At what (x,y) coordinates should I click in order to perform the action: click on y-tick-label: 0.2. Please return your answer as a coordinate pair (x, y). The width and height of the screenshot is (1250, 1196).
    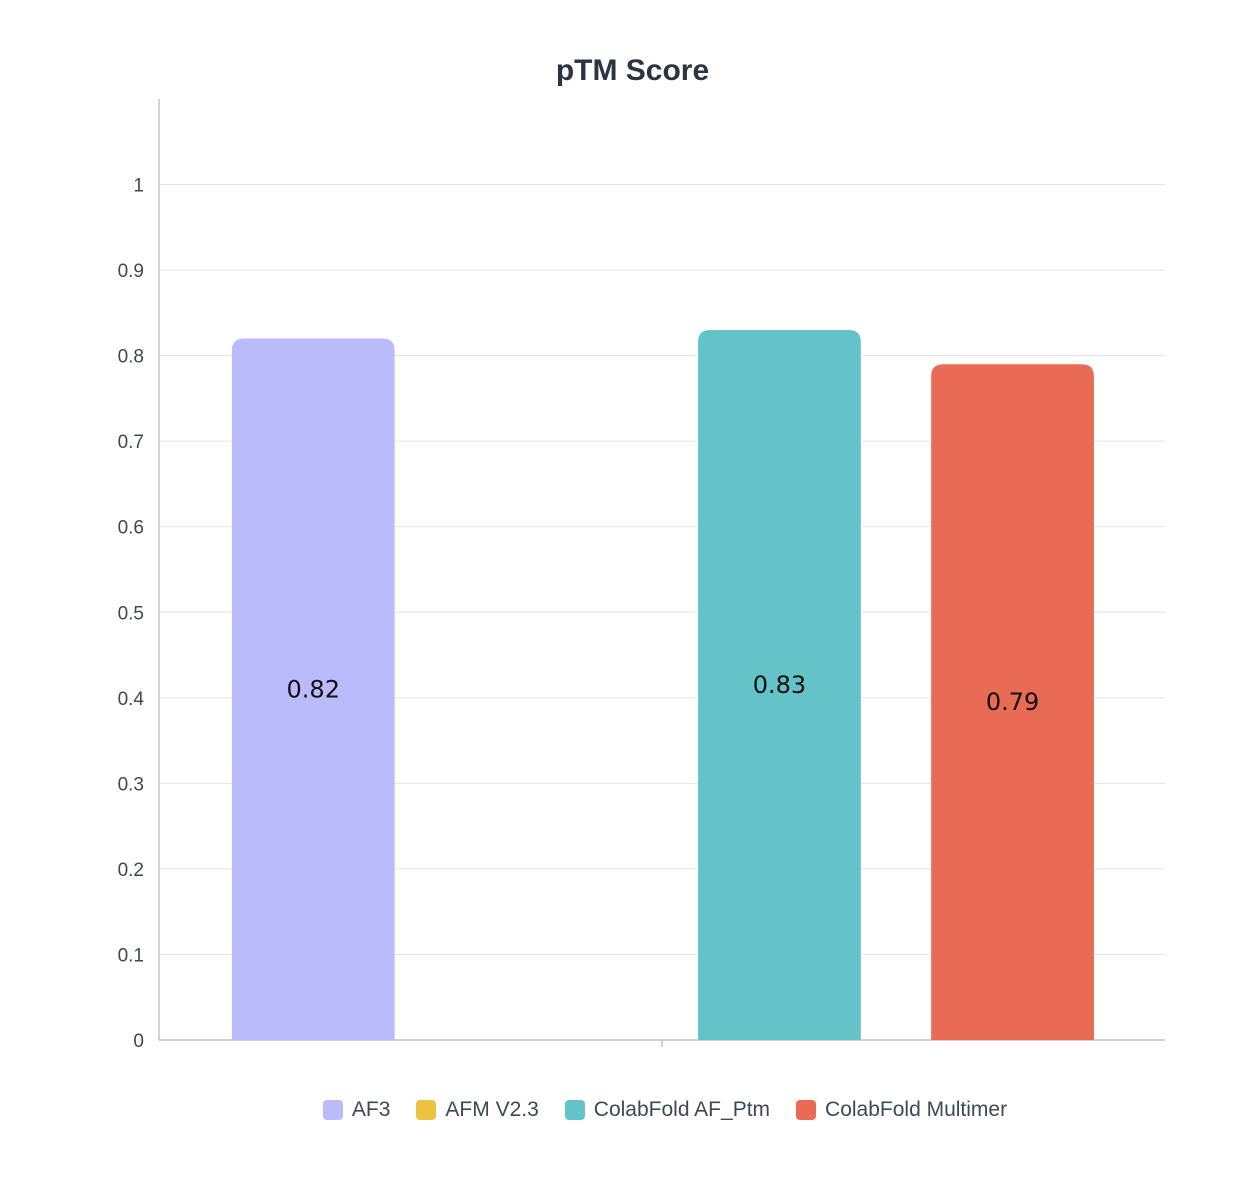
    Looking at the image, I should click on (131, 870).